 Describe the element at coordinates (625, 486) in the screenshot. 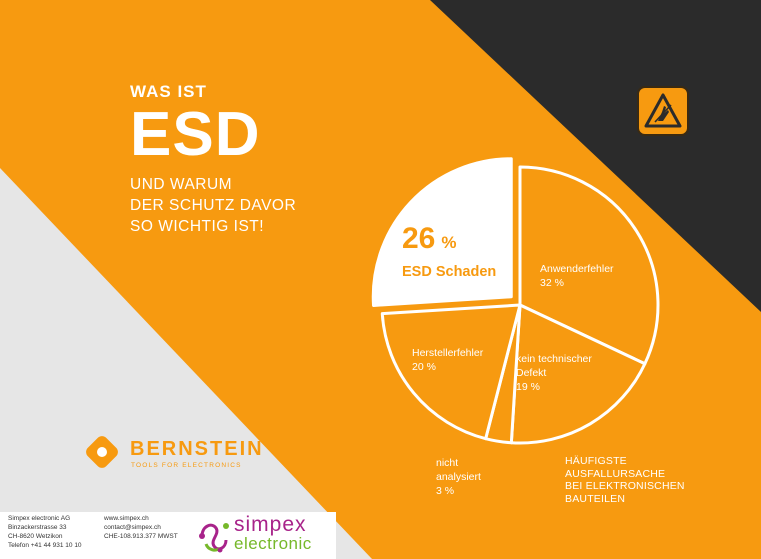

I see `caption-line: BEI ELEKTRONISCHEN` at that location.